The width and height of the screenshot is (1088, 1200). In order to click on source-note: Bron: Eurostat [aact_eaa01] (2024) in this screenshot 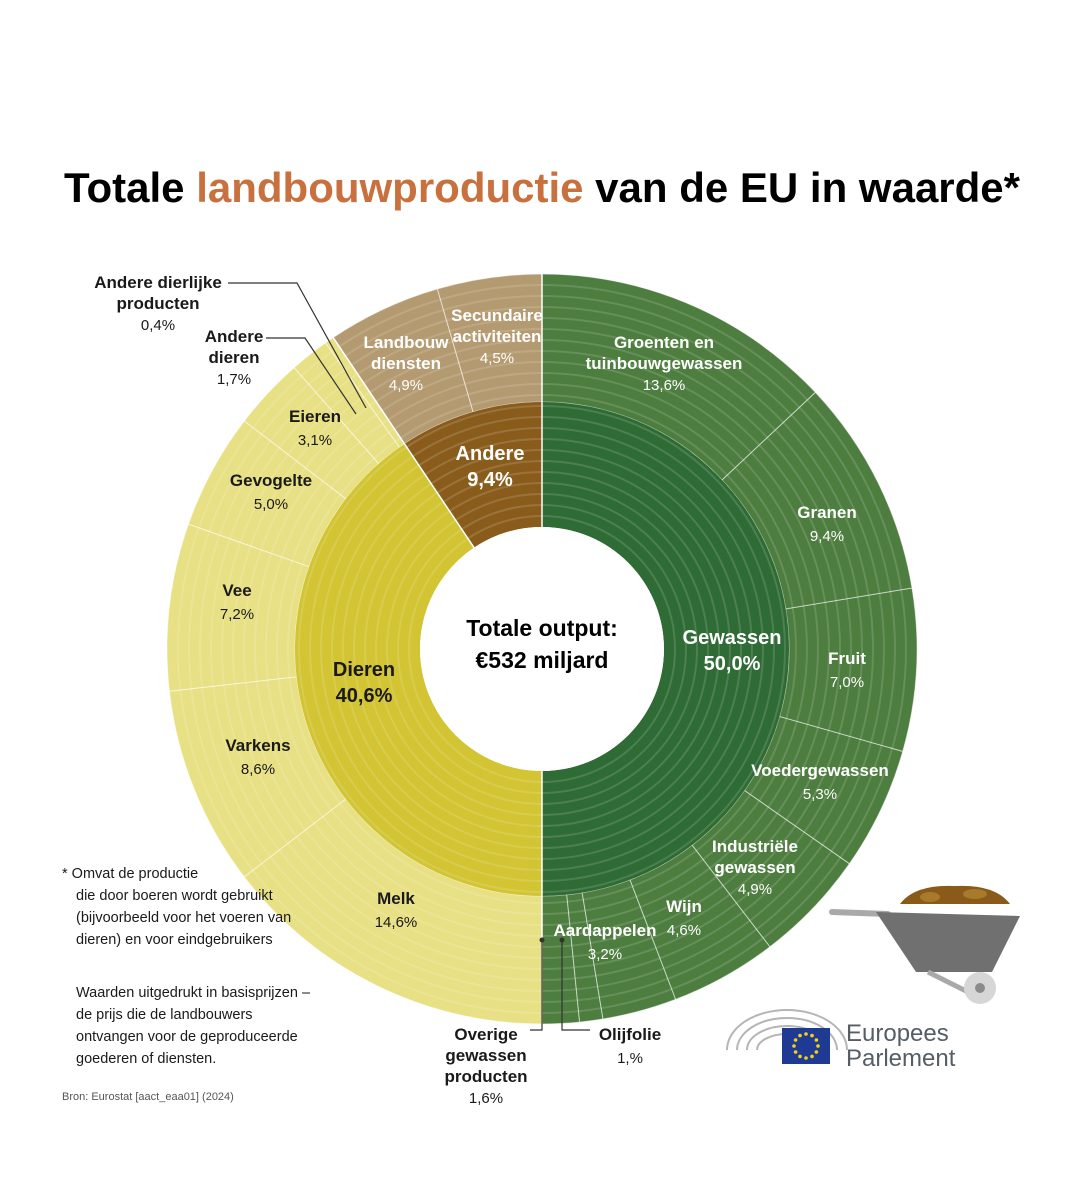, I will do `click(148, 1097)`.